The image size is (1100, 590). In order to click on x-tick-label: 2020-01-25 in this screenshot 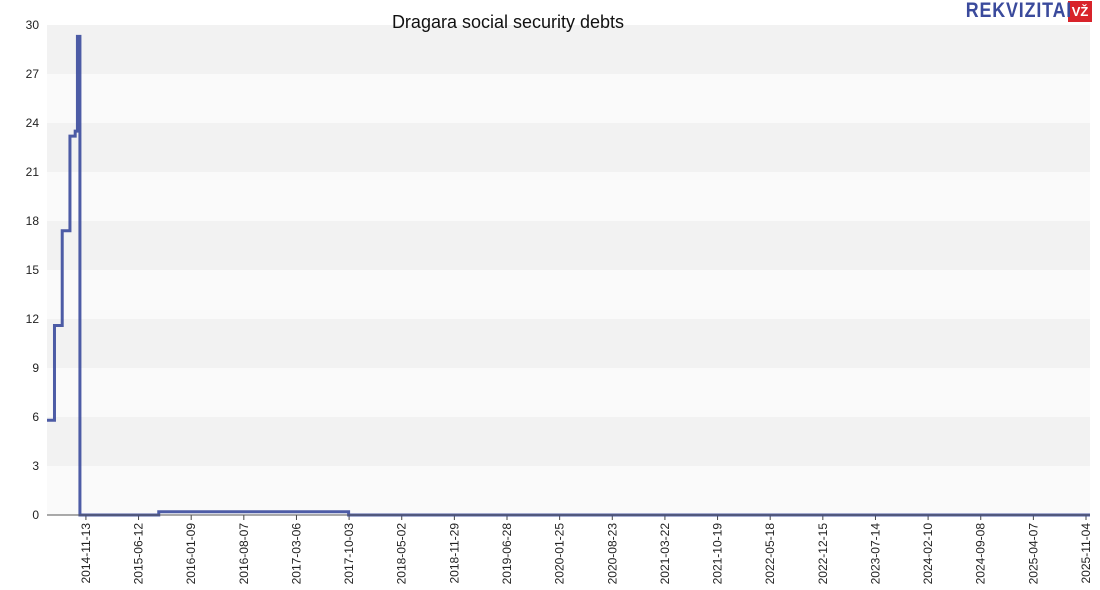, I will do `click(560, 554)`.